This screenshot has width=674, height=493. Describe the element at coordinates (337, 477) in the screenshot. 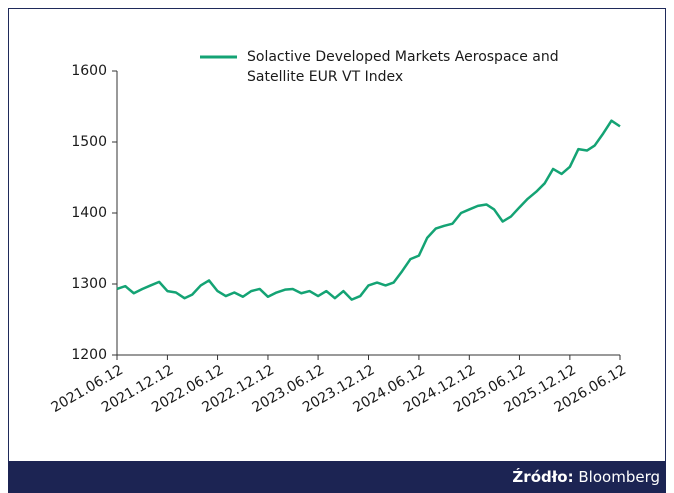

I see `footer: Źródło: Bloomberg` at that location.